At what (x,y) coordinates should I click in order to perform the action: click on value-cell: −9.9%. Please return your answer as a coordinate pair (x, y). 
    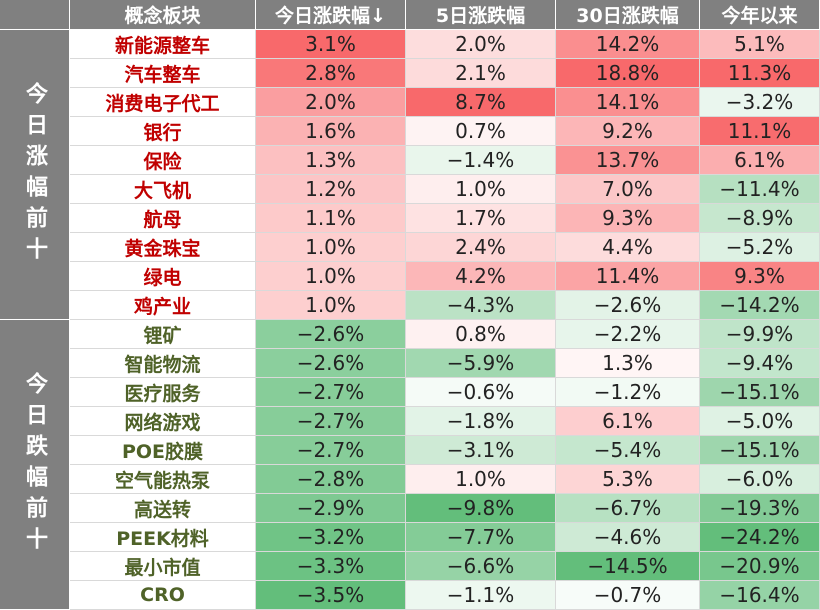
    Looking at the image, I should click on (760, 334).